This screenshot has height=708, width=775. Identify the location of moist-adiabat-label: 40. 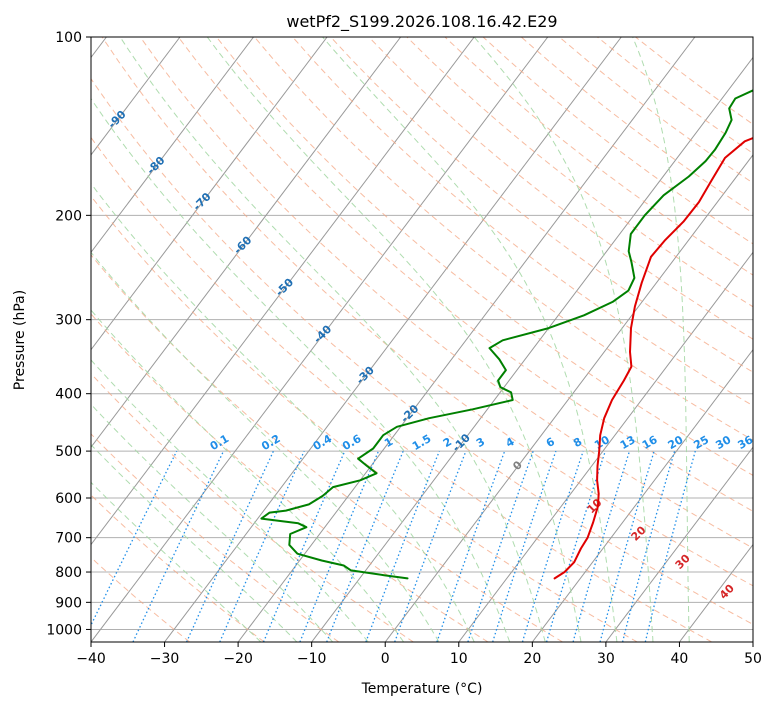
(727, 592).